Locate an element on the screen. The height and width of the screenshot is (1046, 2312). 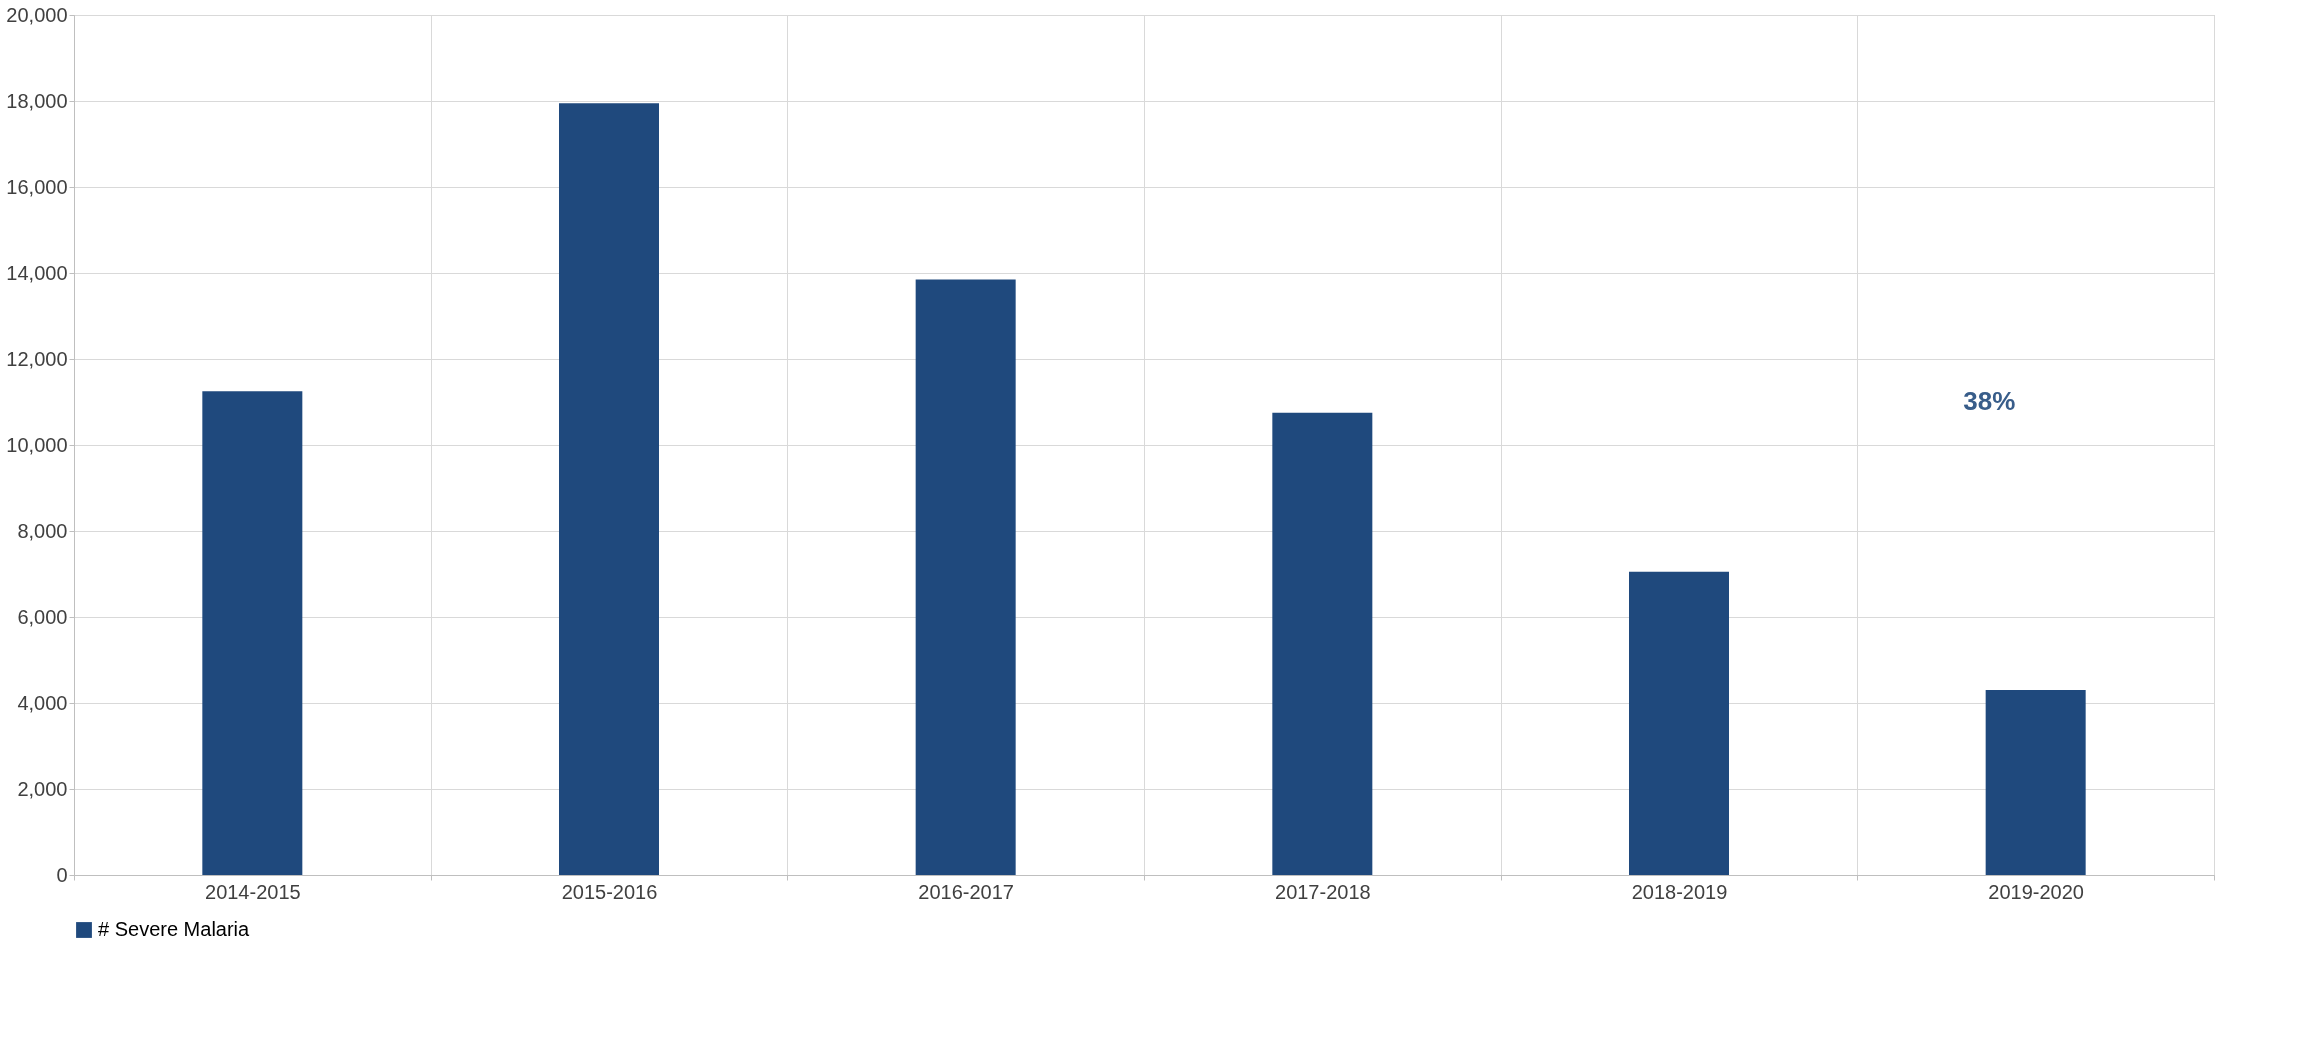
y-tick-label: 16,000 is located at coordinates (37, 186).